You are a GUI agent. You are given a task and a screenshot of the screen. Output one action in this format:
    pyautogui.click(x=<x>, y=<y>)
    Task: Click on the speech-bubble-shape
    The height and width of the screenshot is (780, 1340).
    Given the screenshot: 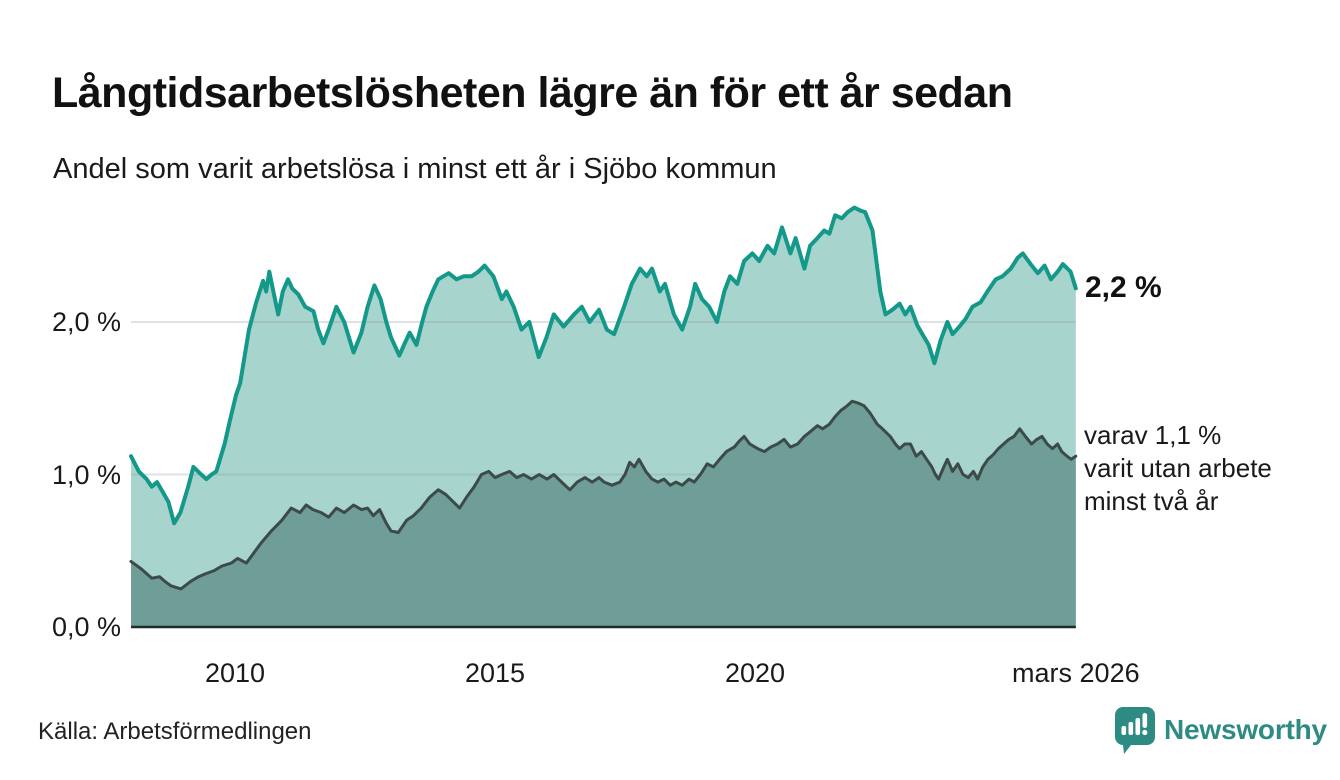 What is the action you would take?
    pyautogui.click(x=1135, y=730)
    